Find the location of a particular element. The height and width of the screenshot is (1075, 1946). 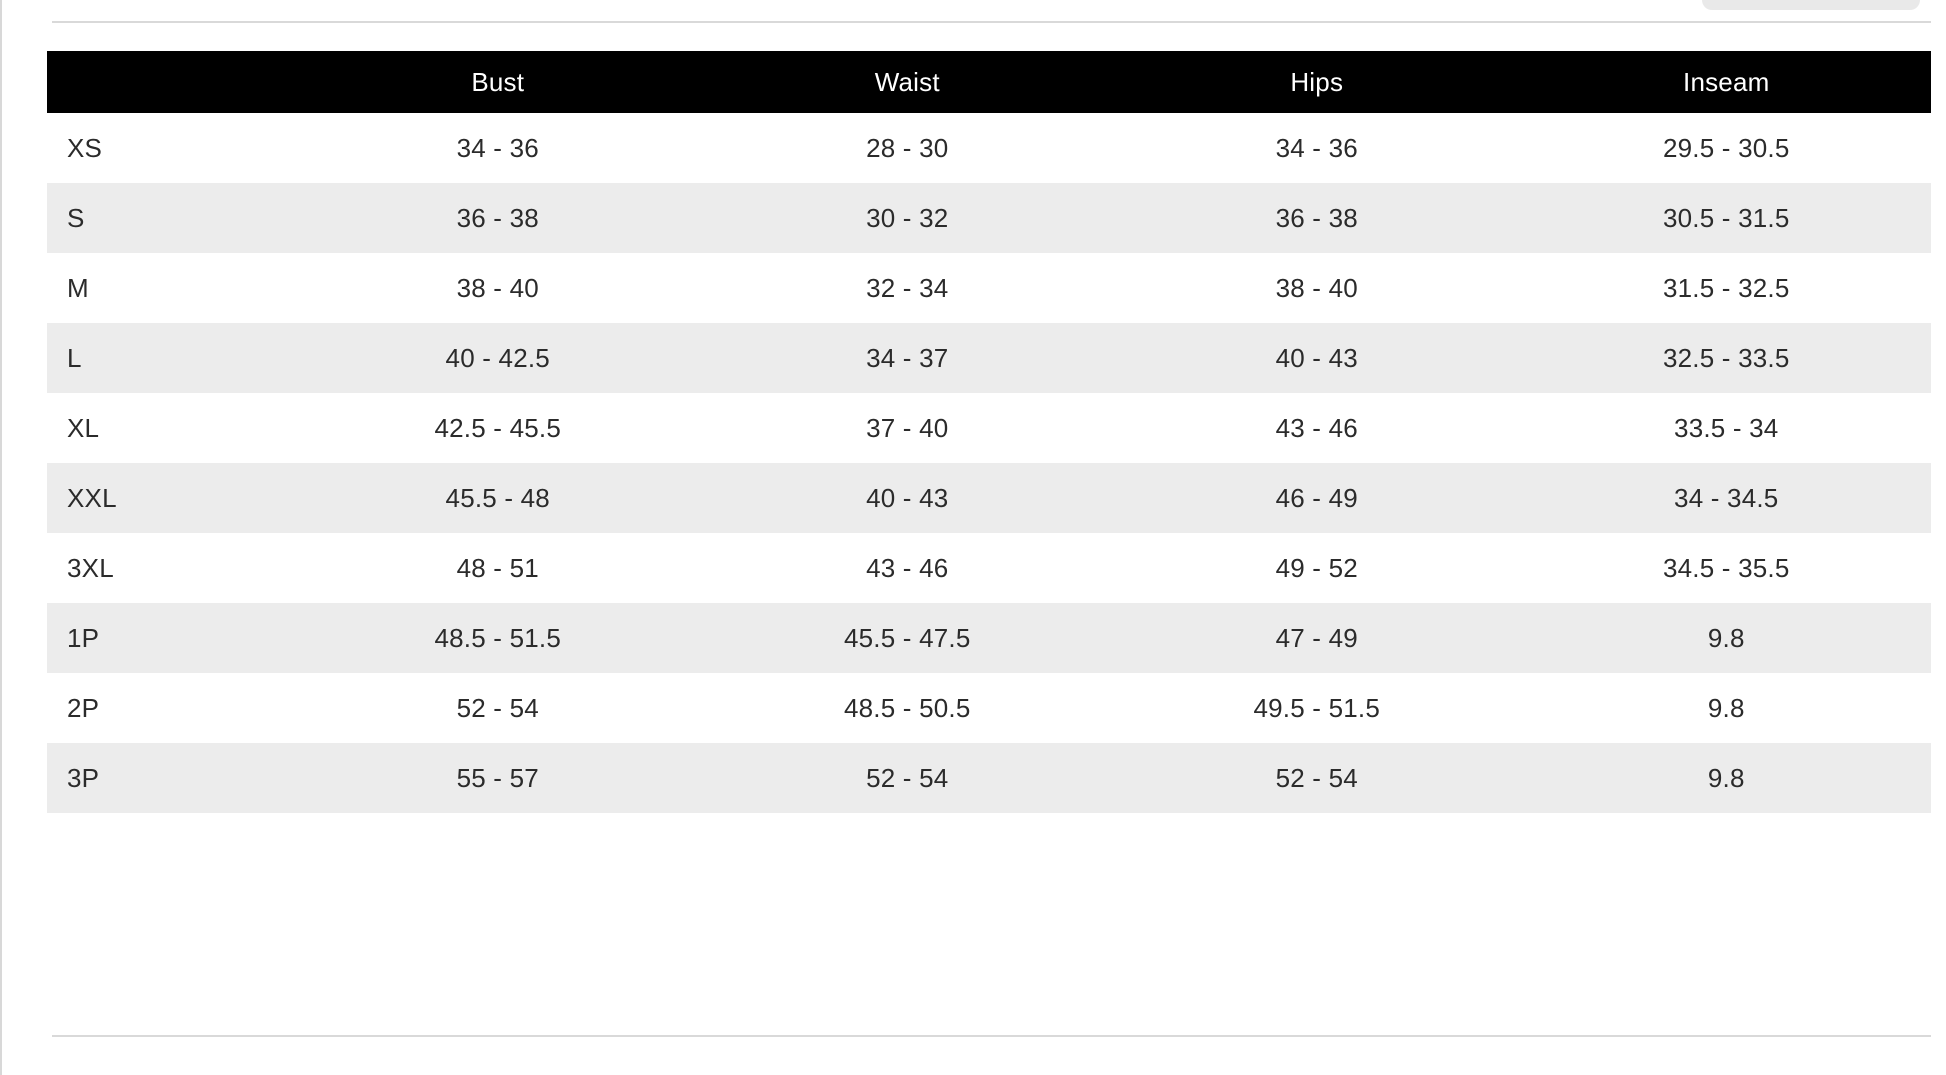

table-row: 1P 48.5 - 51.5 45.5 - 47.5 47 - 49 9.8 is located at coordinates (989, 638).